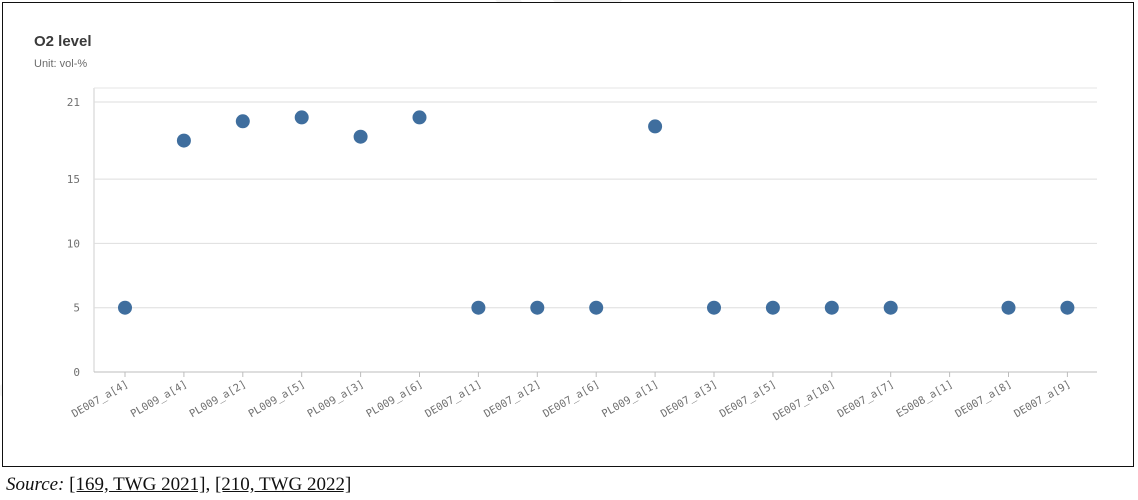  Describe the element at coordinates (159, 399) in the screenshot. I see `x-tick-label-1: PL009_a[4]` at that location.